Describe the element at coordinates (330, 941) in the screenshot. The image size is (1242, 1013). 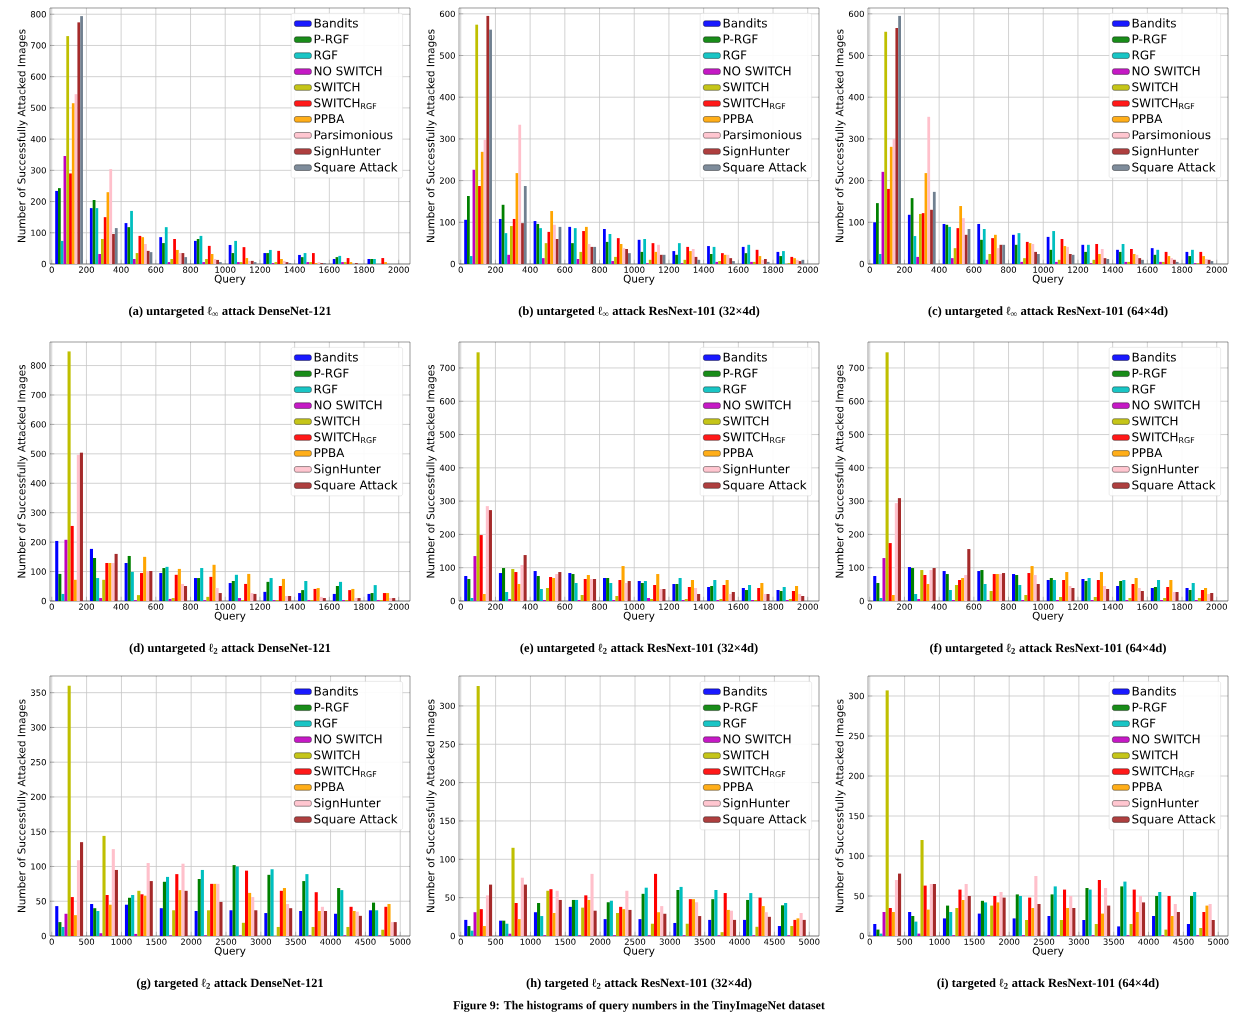
I see `x-tick-label: 4000` at that location.